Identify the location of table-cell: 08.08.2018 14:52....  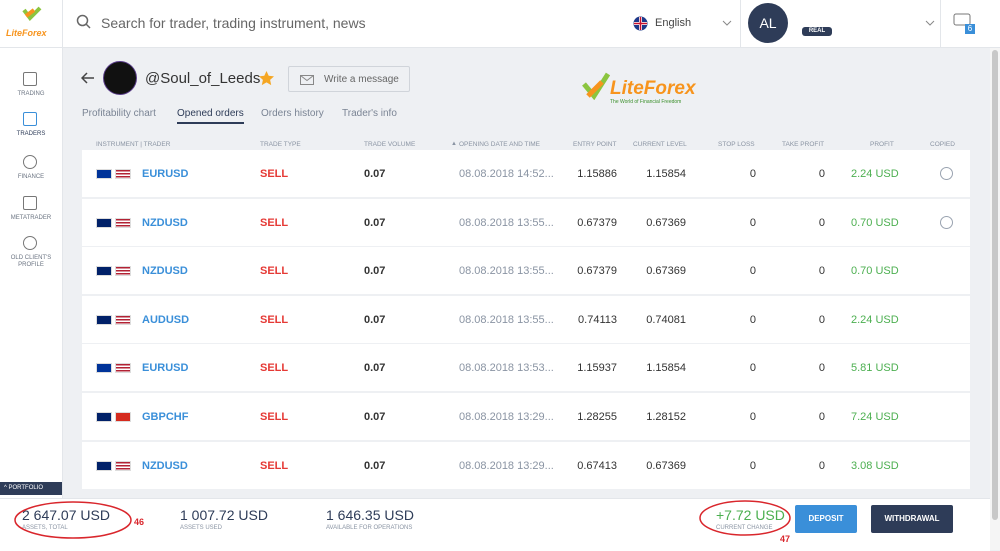
(506, 174).